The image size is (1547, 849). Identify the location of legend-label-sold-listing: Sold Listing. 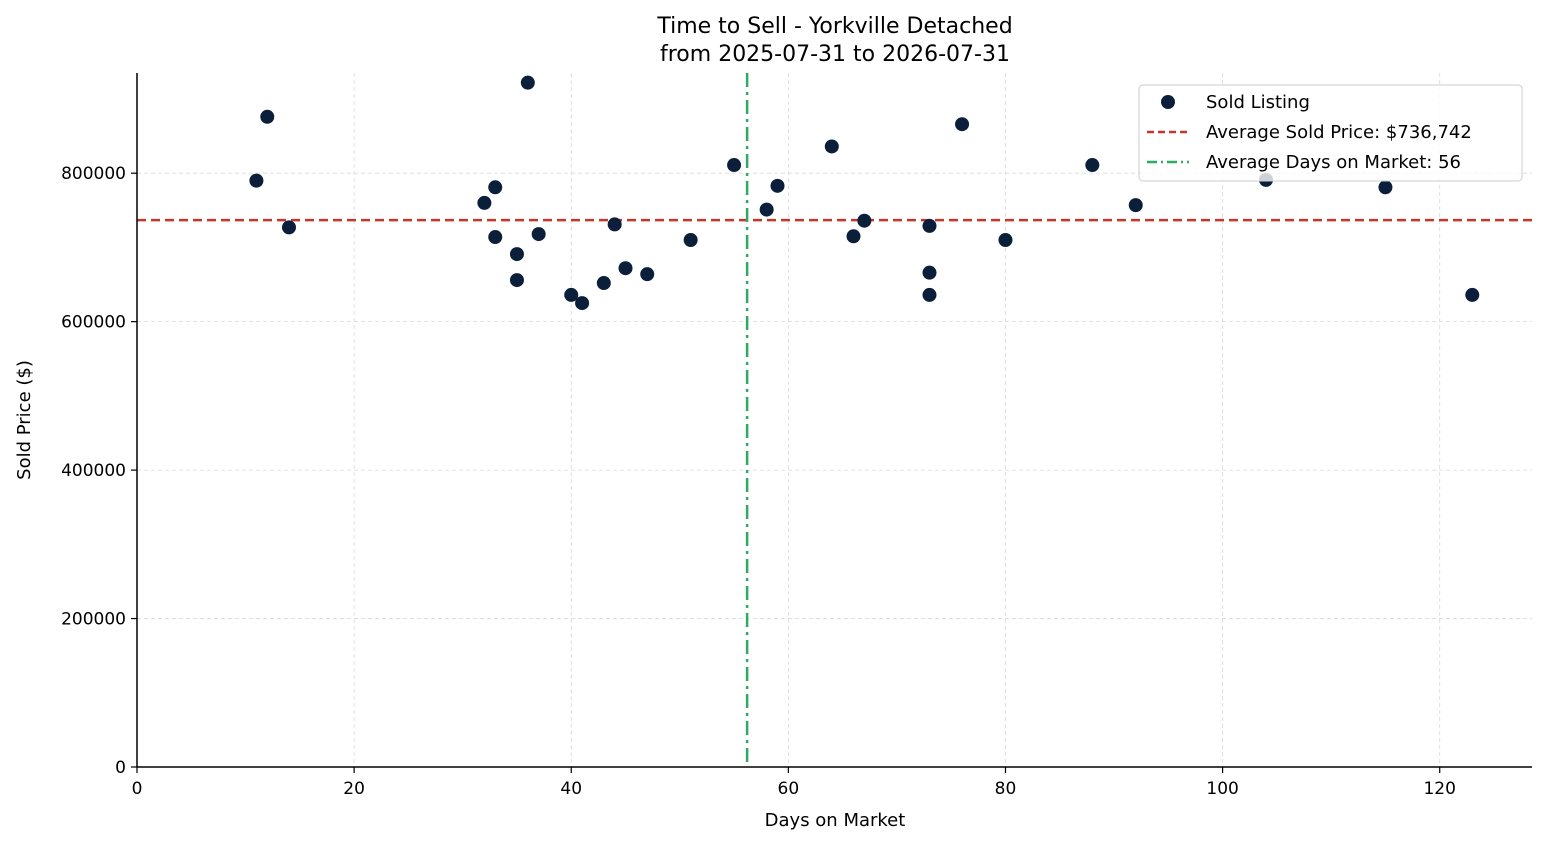
(1258, 102).